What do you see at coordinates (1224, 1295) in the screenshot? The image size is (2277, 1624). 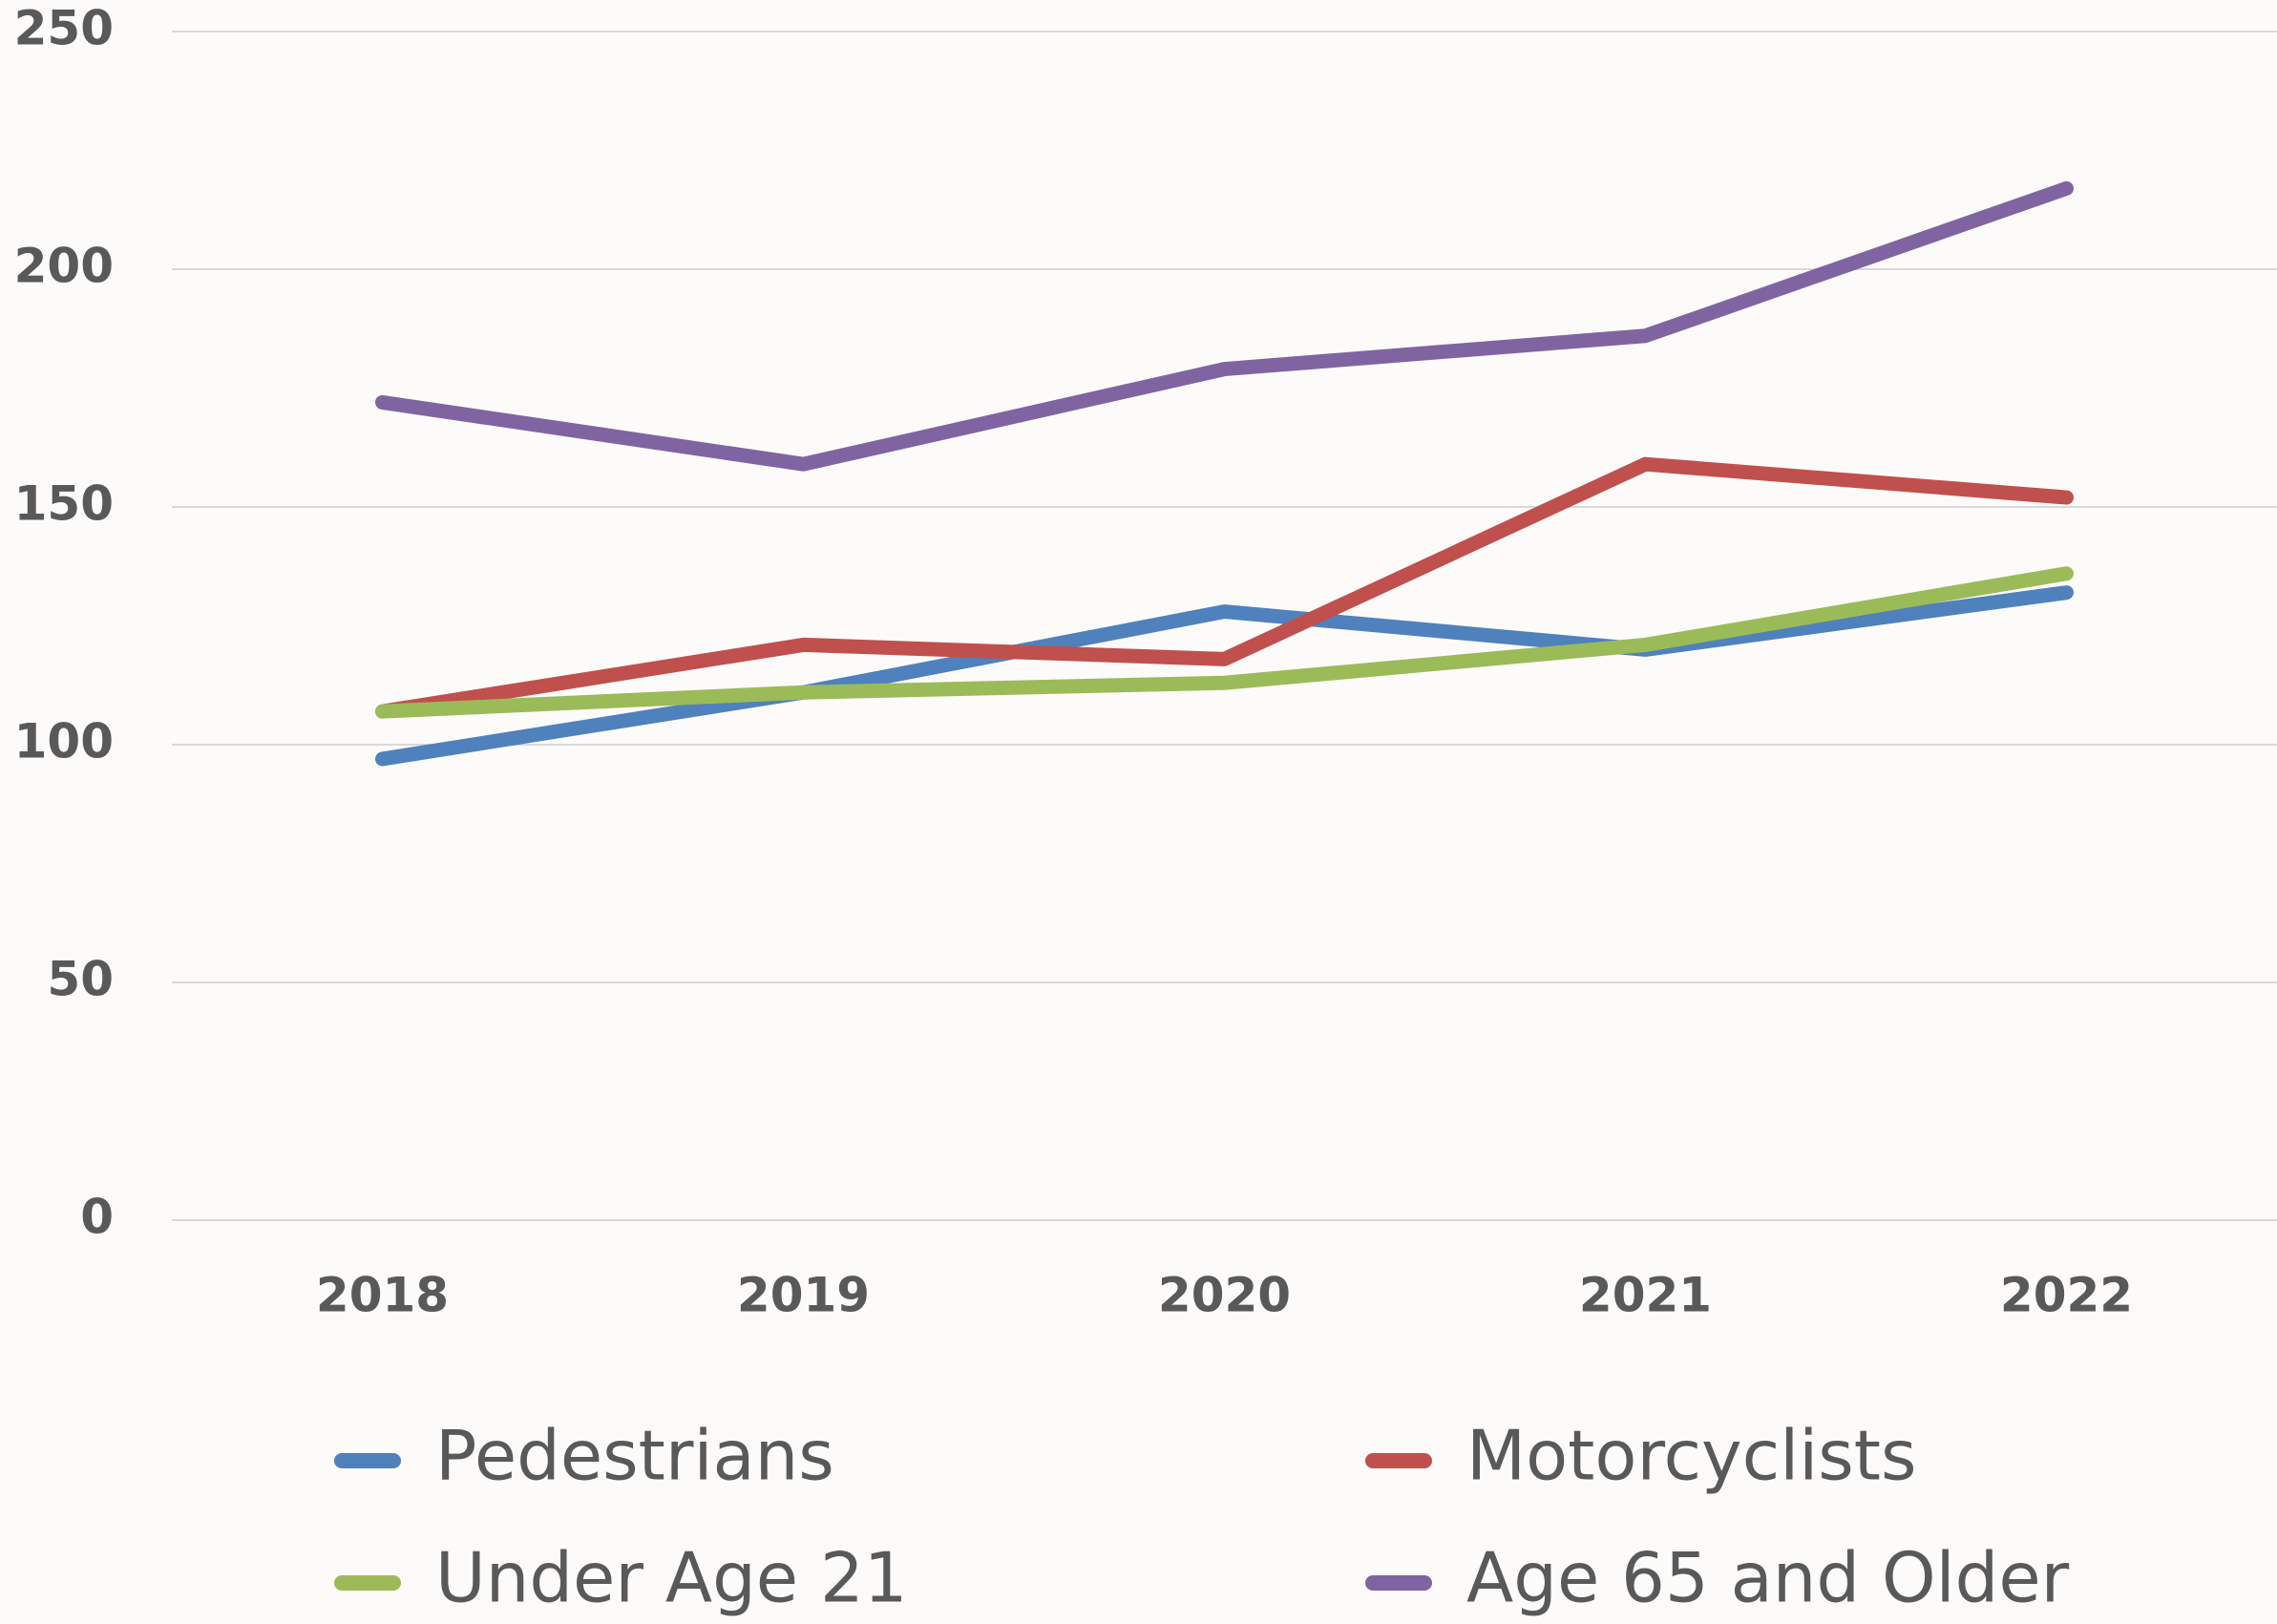 I see `x-tick-label: 2020` at bounding box center [1224, 1295].